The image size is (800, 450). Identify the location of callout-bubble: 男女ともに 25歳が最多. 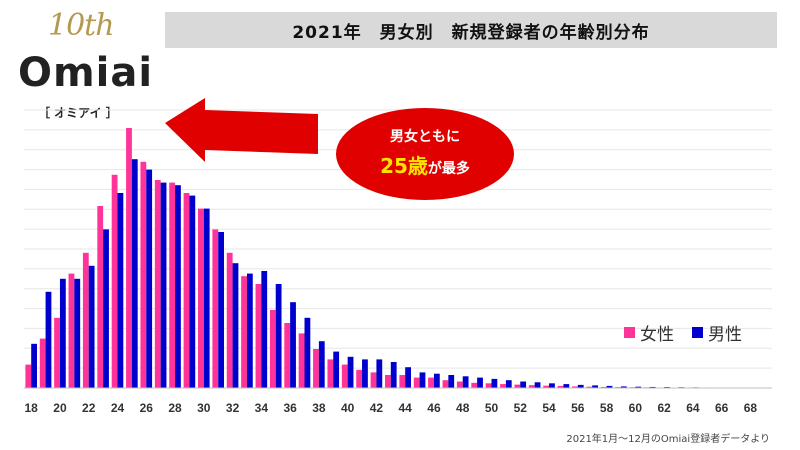
(425, 154).